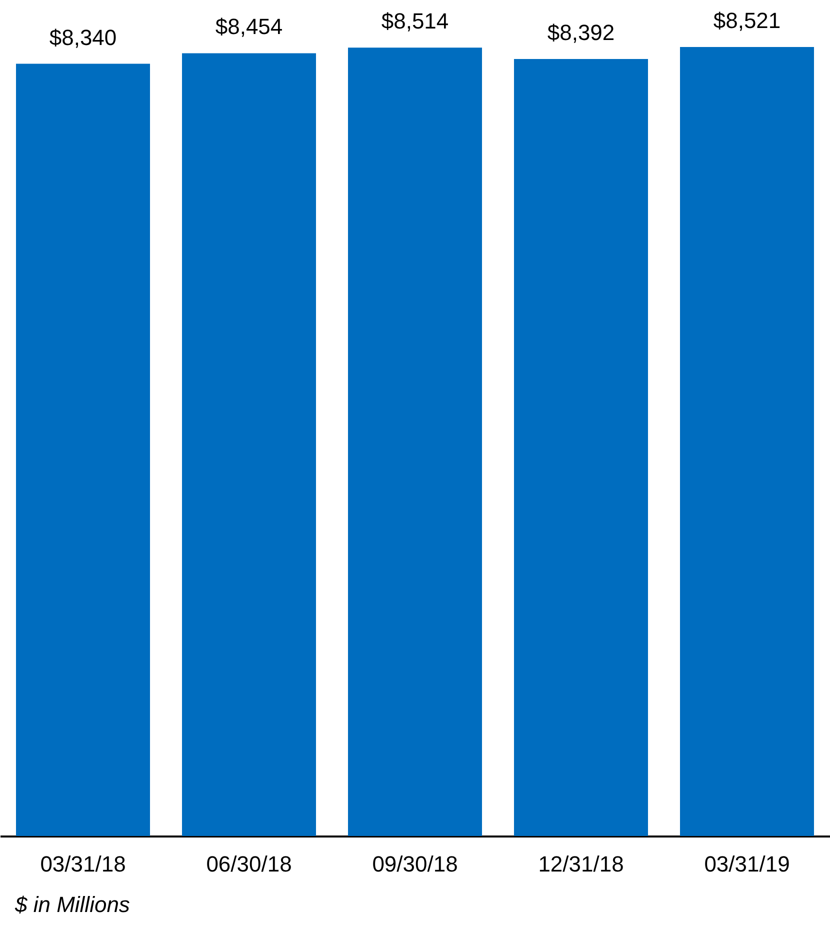 This screenshot has height=926, width=830. What do you see at coordinates (415, 21) in the screenshot?
I see `data-label: $8,514` at bounding box center [415, 21].